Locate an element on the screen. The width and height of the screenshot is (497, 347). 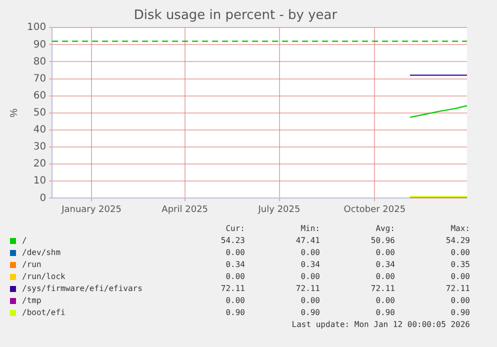
legend-label: /tmp is located at coordinates (31, 301).